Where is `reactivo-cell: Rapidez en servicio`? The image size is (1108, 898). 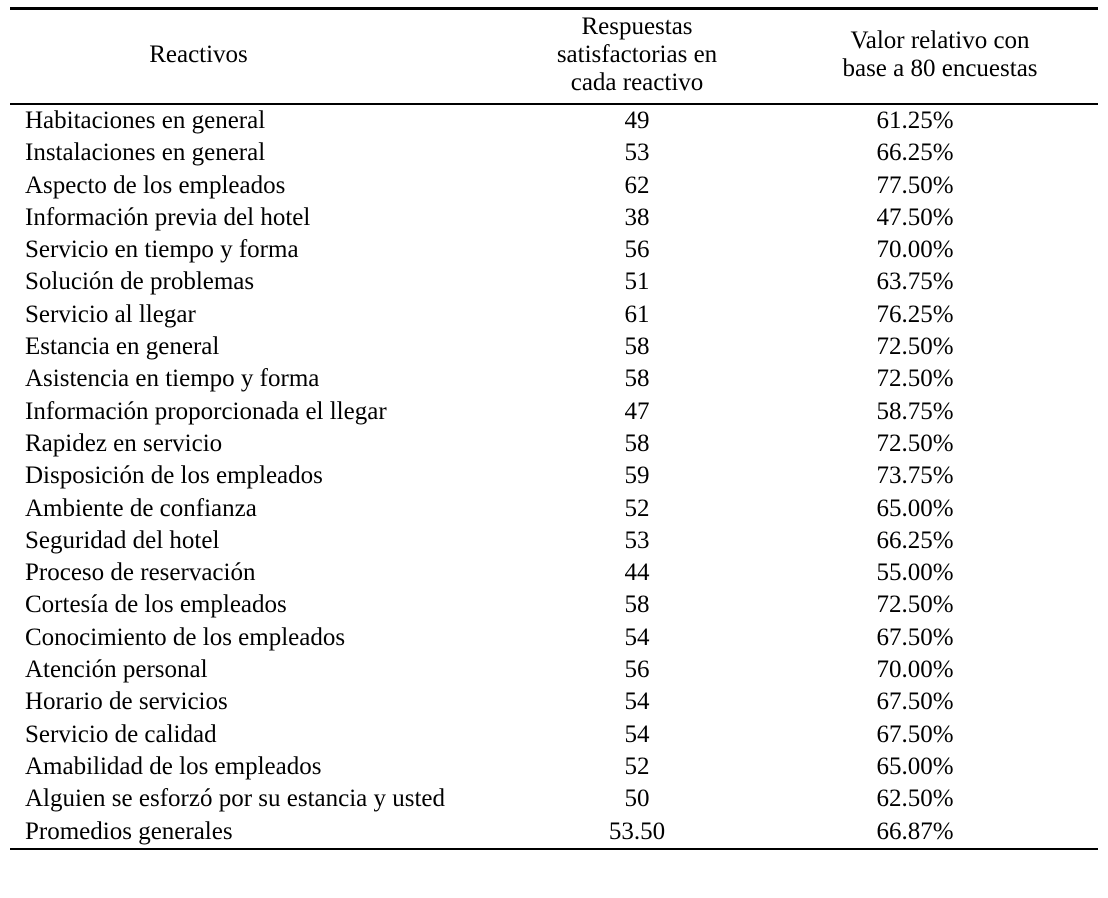 reactivo-cell: Rapidez en servicio is located at coordinates (124, 443).